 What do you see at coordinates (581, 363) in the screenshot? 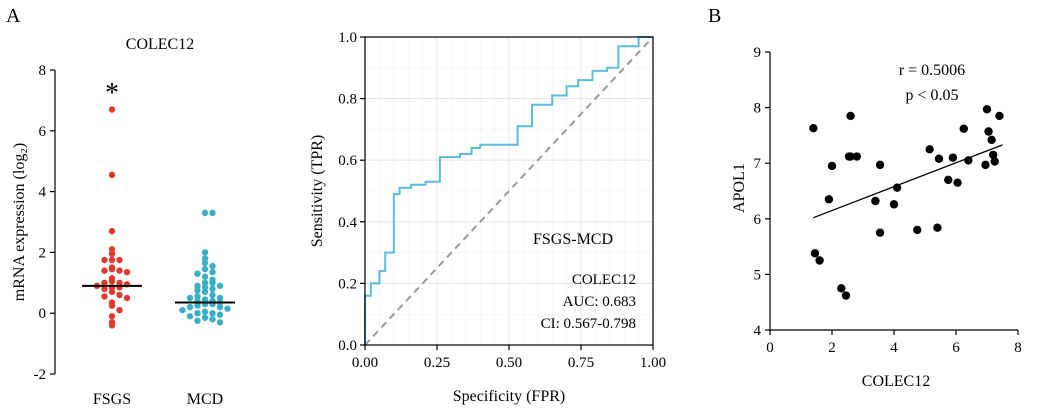
I see `roc-x-tick-label: 0.75` at bounding box center [581, 363].